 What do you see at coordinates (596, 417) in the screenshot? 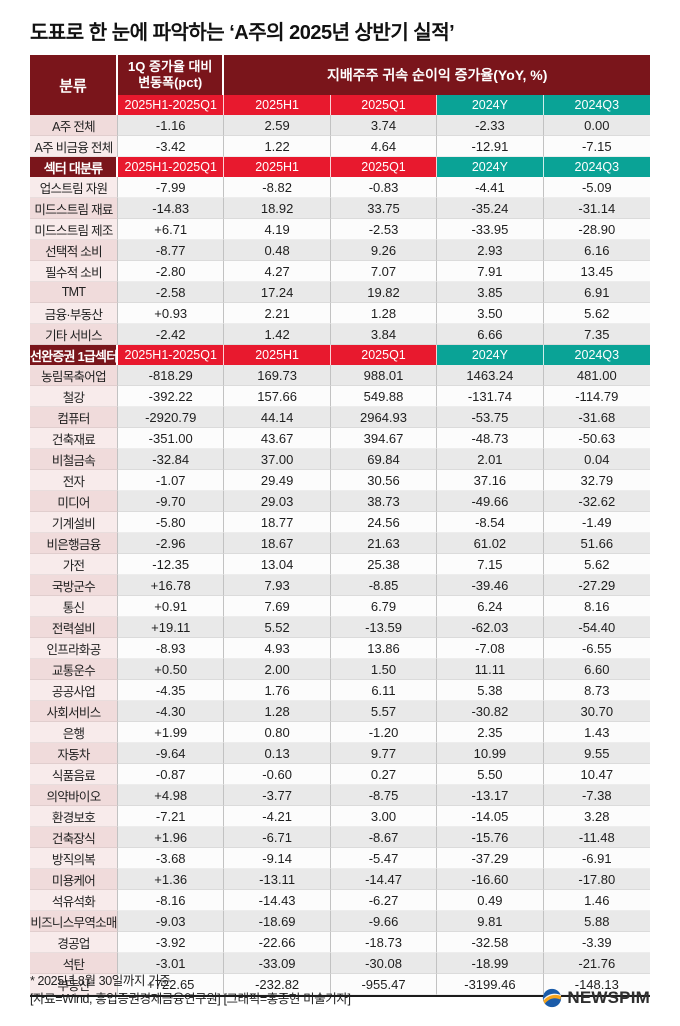
I see `value-cell: -31.68` at bounding box center [596, 417].